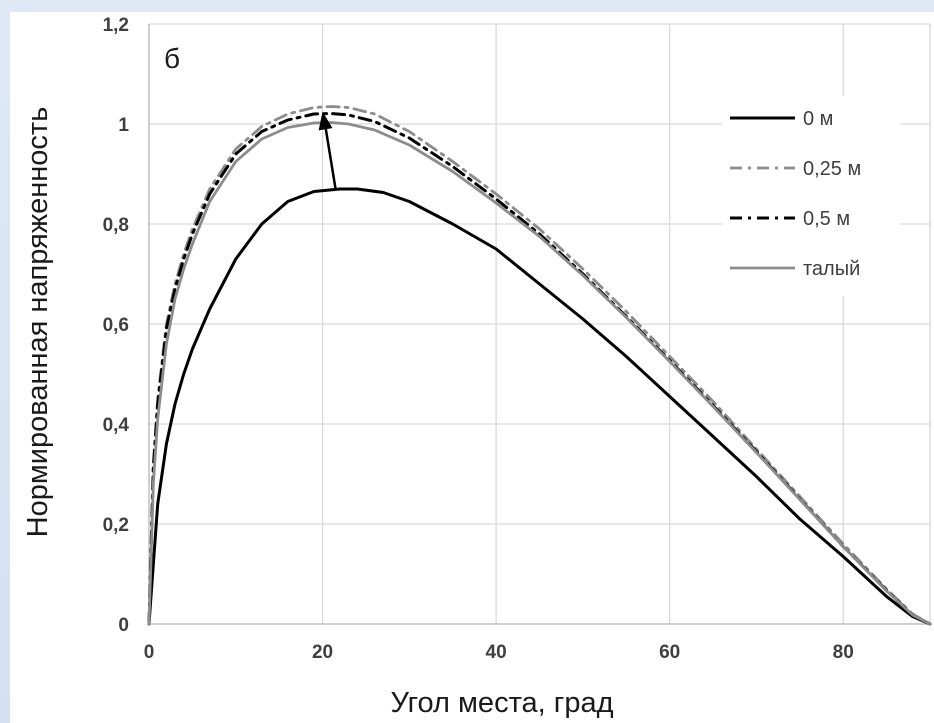  Describe the element at coordinates (116, 25) in the screenshot. I see `y-tick-label: 1,2` at that location.